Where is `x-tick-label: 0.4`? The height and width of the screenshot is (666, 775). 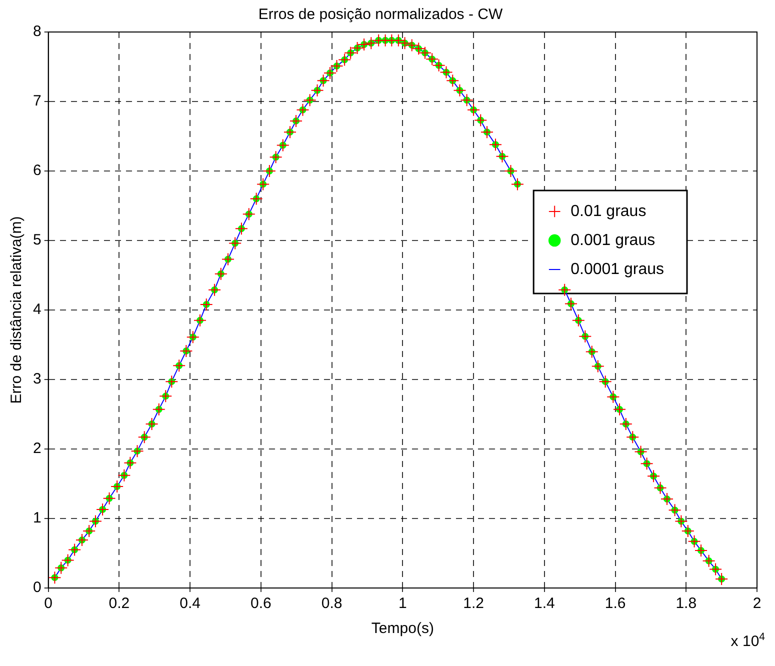
x-tick-label: 0.4 is located at coordinates (190, 603).